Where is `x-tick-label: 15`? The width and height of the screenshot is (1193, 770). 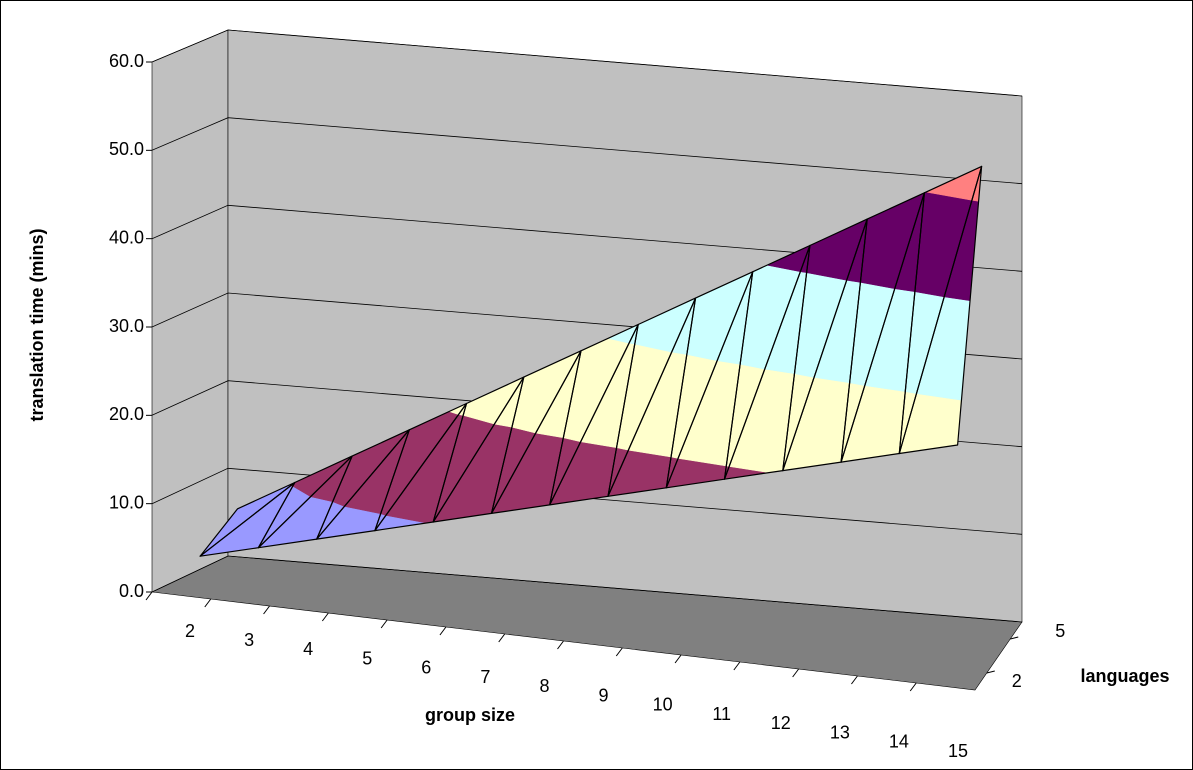 x-tick-label: 15 is located at coordinates (958, 751).